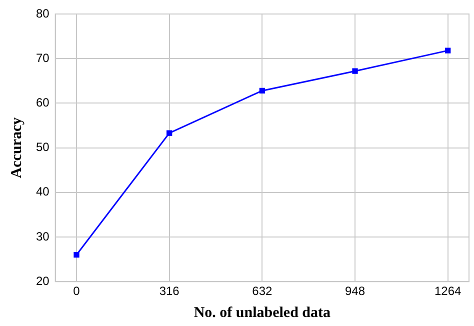 This screenshot has height=326, width=474. What do you see at coordinates (169, 291) in the screenshot?
I see `x-tick-label: 316` at bounding box center [169, 291].